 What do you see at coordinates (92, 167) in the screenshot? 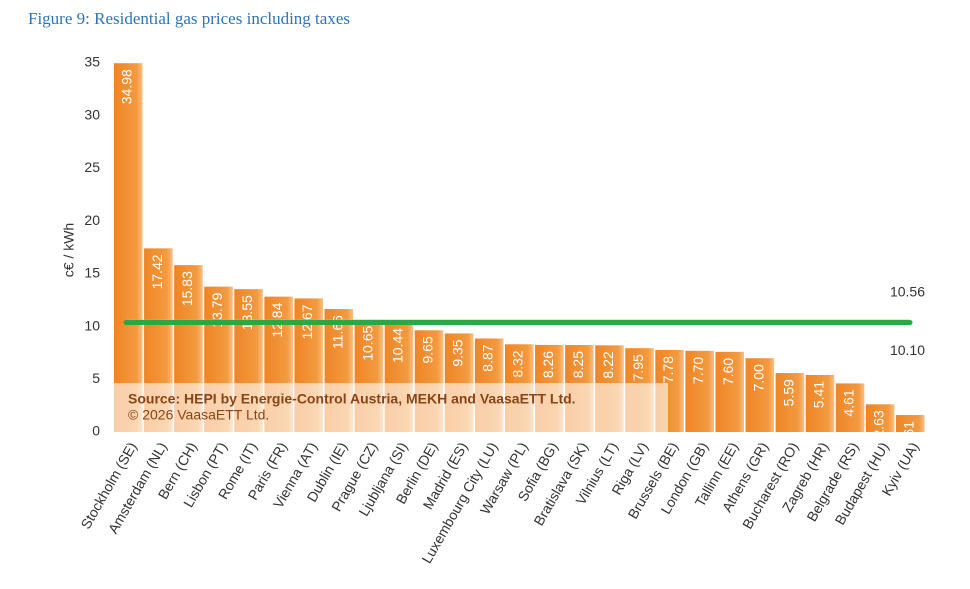
I see `y-tick-label: 25` at bounding box center [92, 167].